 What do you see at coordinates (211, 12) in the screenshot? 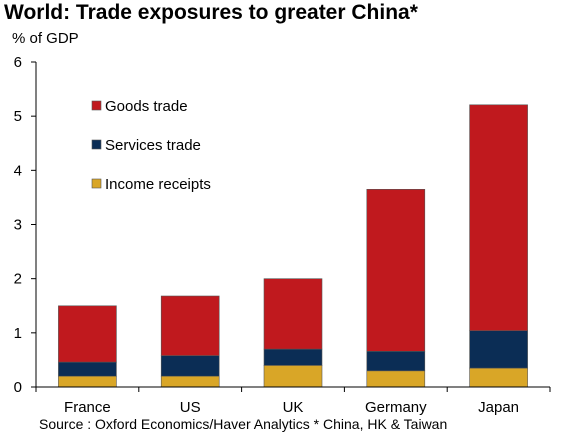
I see `chart-title: World: Trade exposures to greater China*` at bounding box center [211, 12].